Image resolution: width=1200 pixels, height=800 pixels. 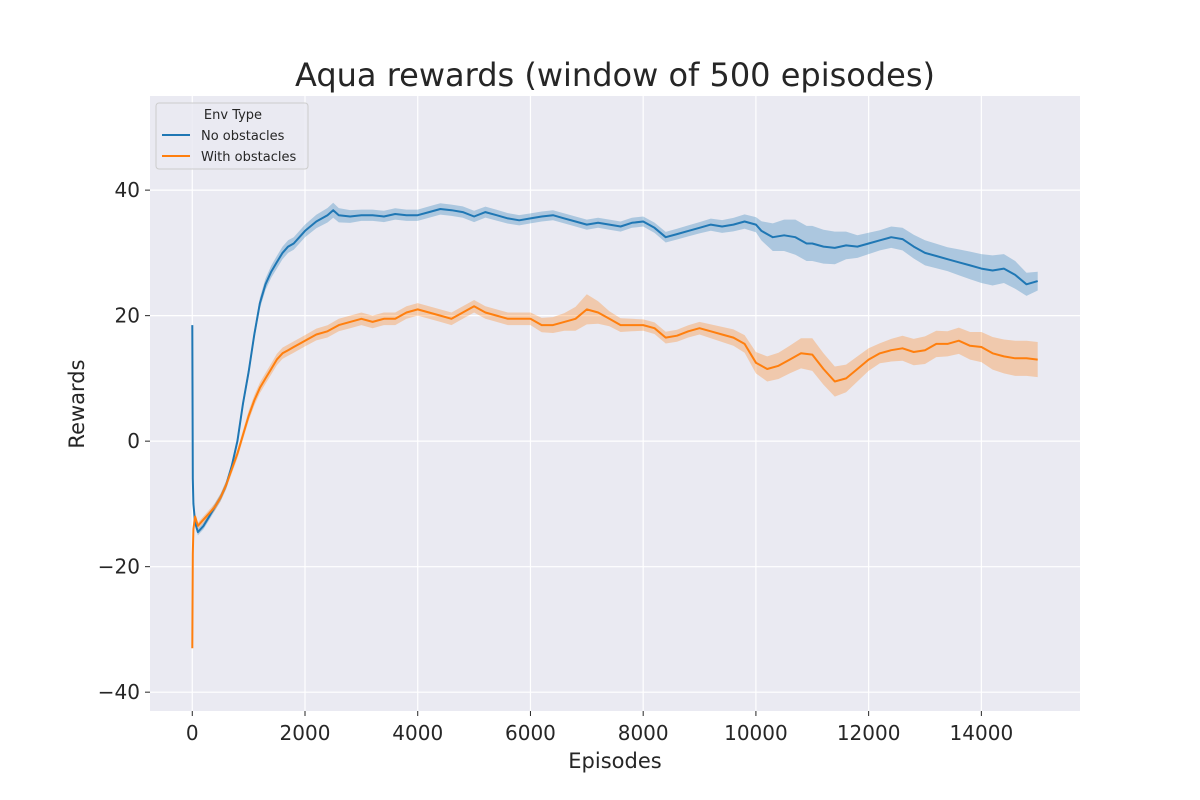 What do you see at coordinates (119, 692) in the screenshot?
I see `y-tick-label: −40` at bounding box center [119, 692].